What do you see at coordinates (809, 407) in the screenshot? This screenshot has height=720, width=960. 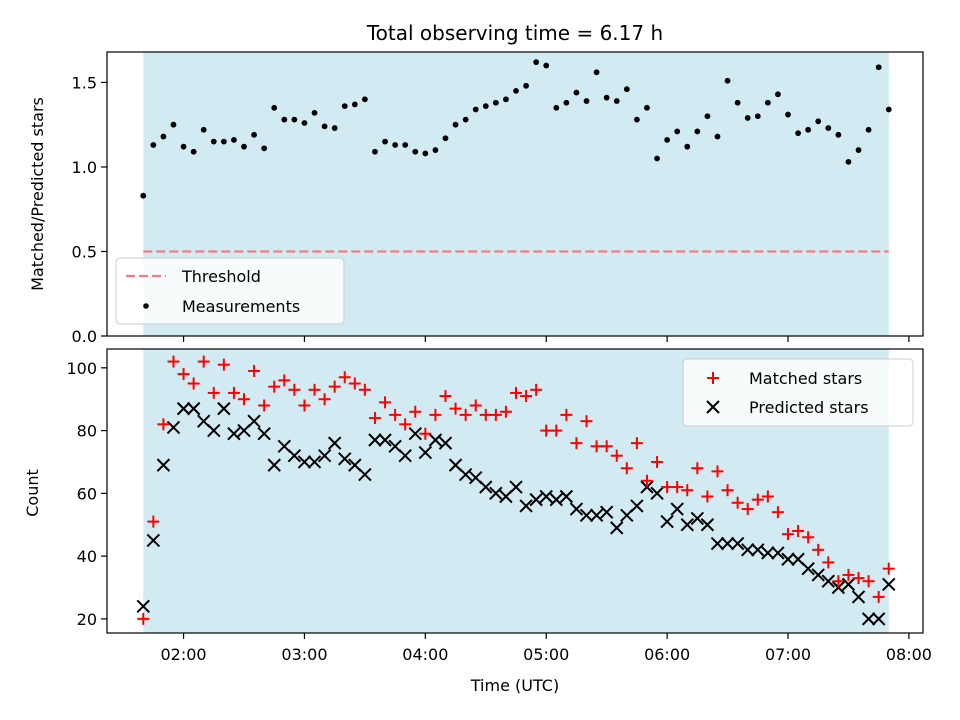 I see `legend-predicted-label: Predicted stars` at bounding box center [809, 407].